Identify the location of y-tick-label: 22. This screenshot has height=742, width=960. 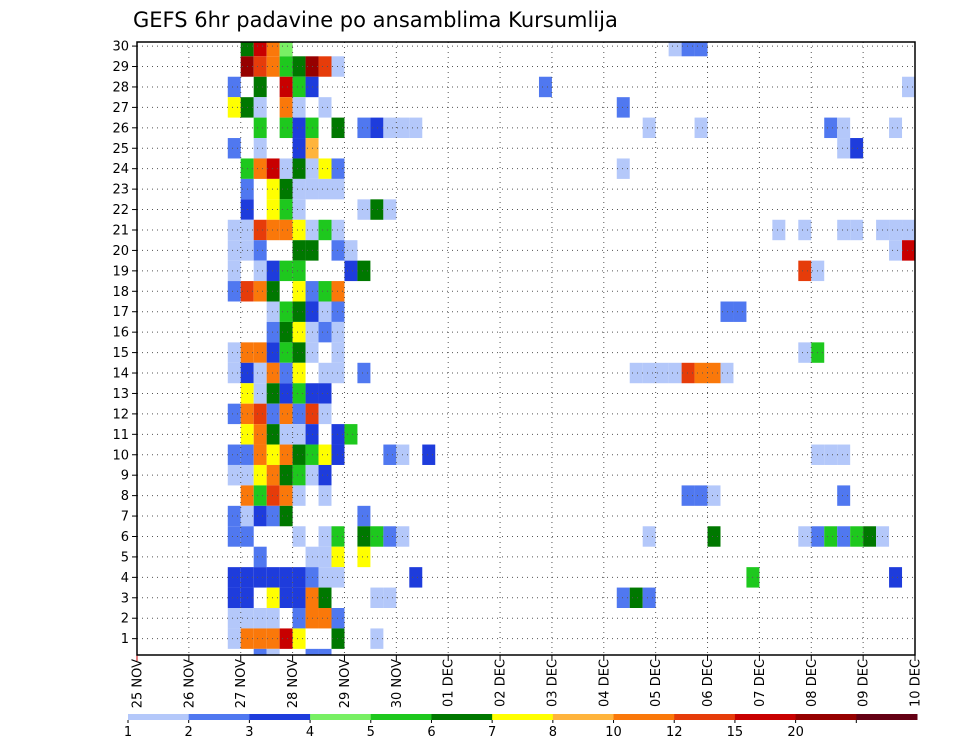
(120, 210).